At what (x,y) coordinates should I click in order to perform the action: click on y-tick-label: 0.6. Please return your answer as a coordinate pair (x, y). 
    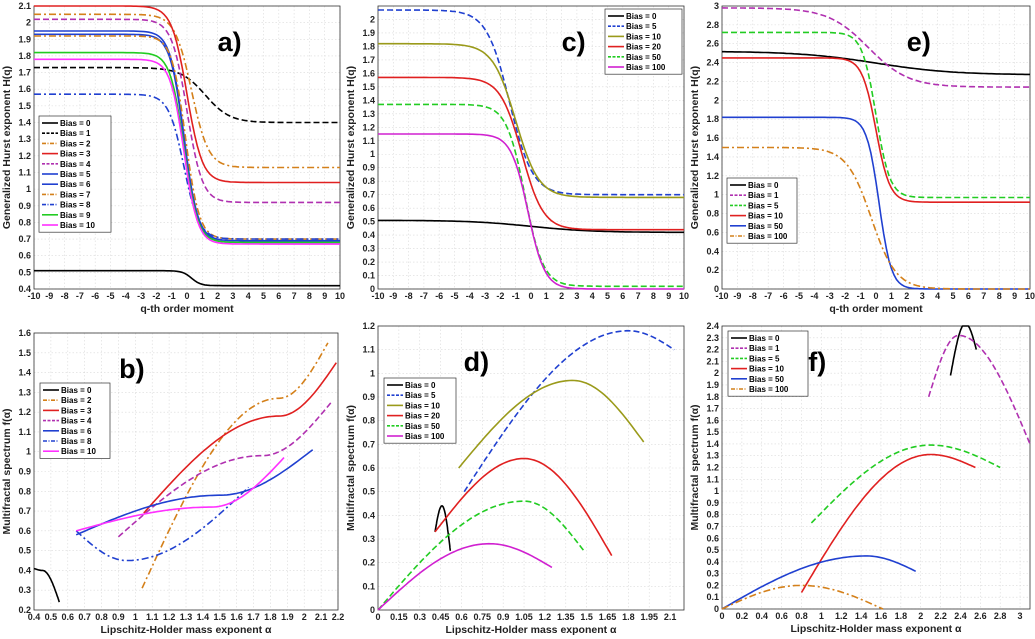
    Looking at the image, I should click on (368, 468).